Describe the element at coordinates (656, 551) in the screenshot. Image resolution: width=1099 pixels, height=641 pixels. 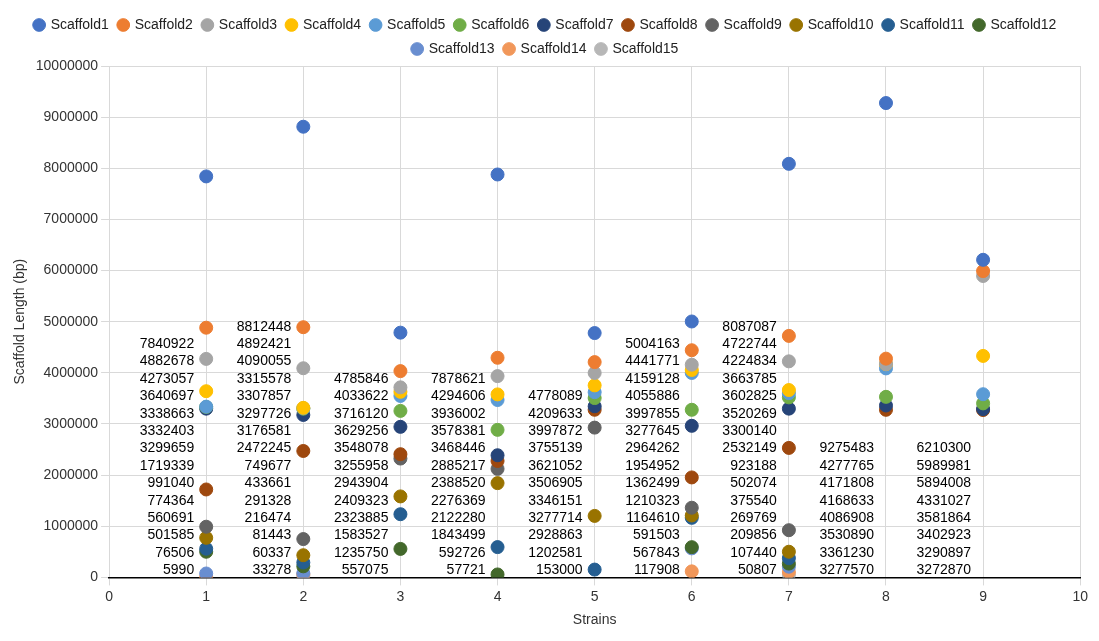
I see `annotation: 567843` at that location.